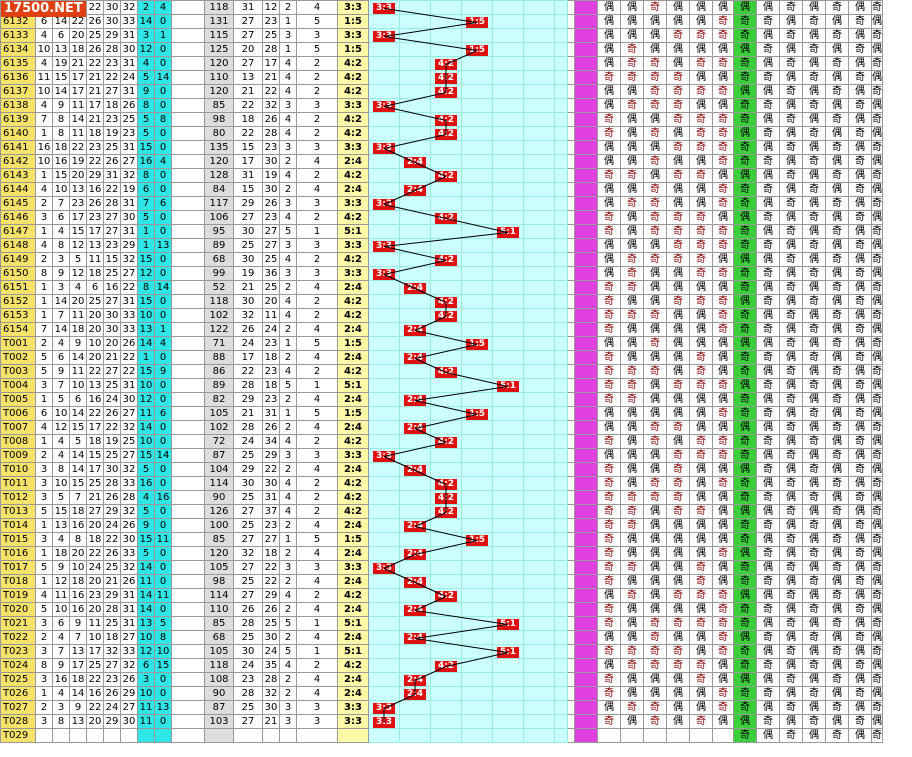 This screenshot has width=912, height=757. I want to click on odd-count: 2, so click(288, 609).